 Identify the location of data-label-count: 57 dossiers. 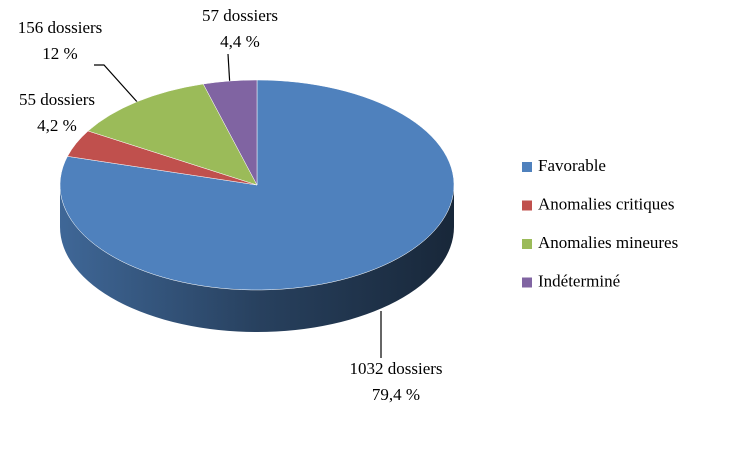
(240, 15).